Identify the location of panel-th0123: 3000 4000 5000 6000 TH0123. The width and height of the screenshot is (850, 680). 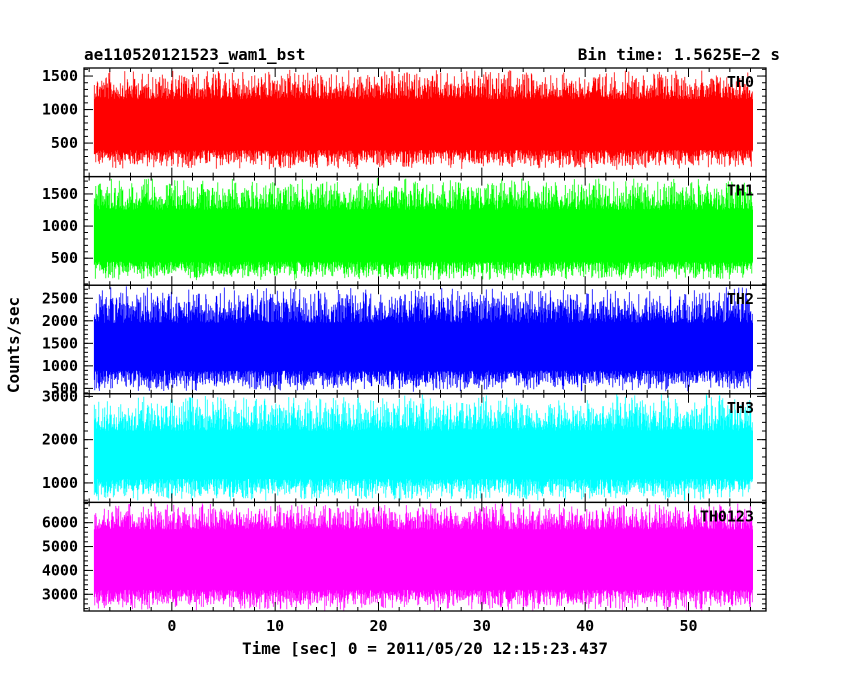
(404, 556).